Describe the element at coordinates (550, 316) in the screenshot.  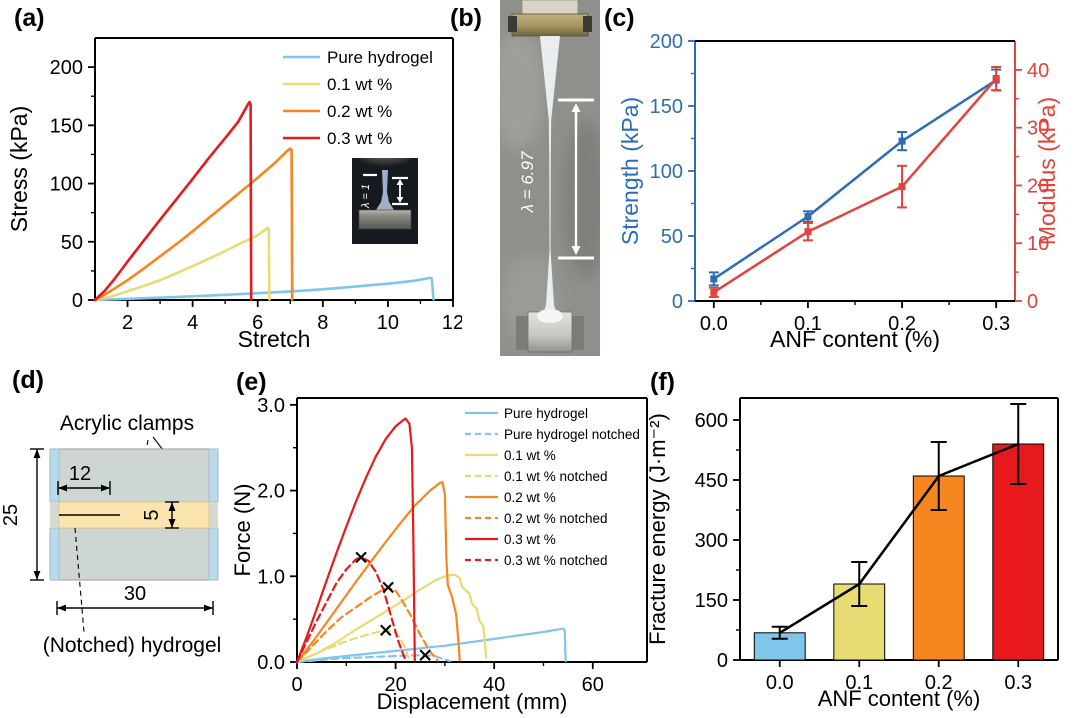
I see `photo-gel-blob` at that location.